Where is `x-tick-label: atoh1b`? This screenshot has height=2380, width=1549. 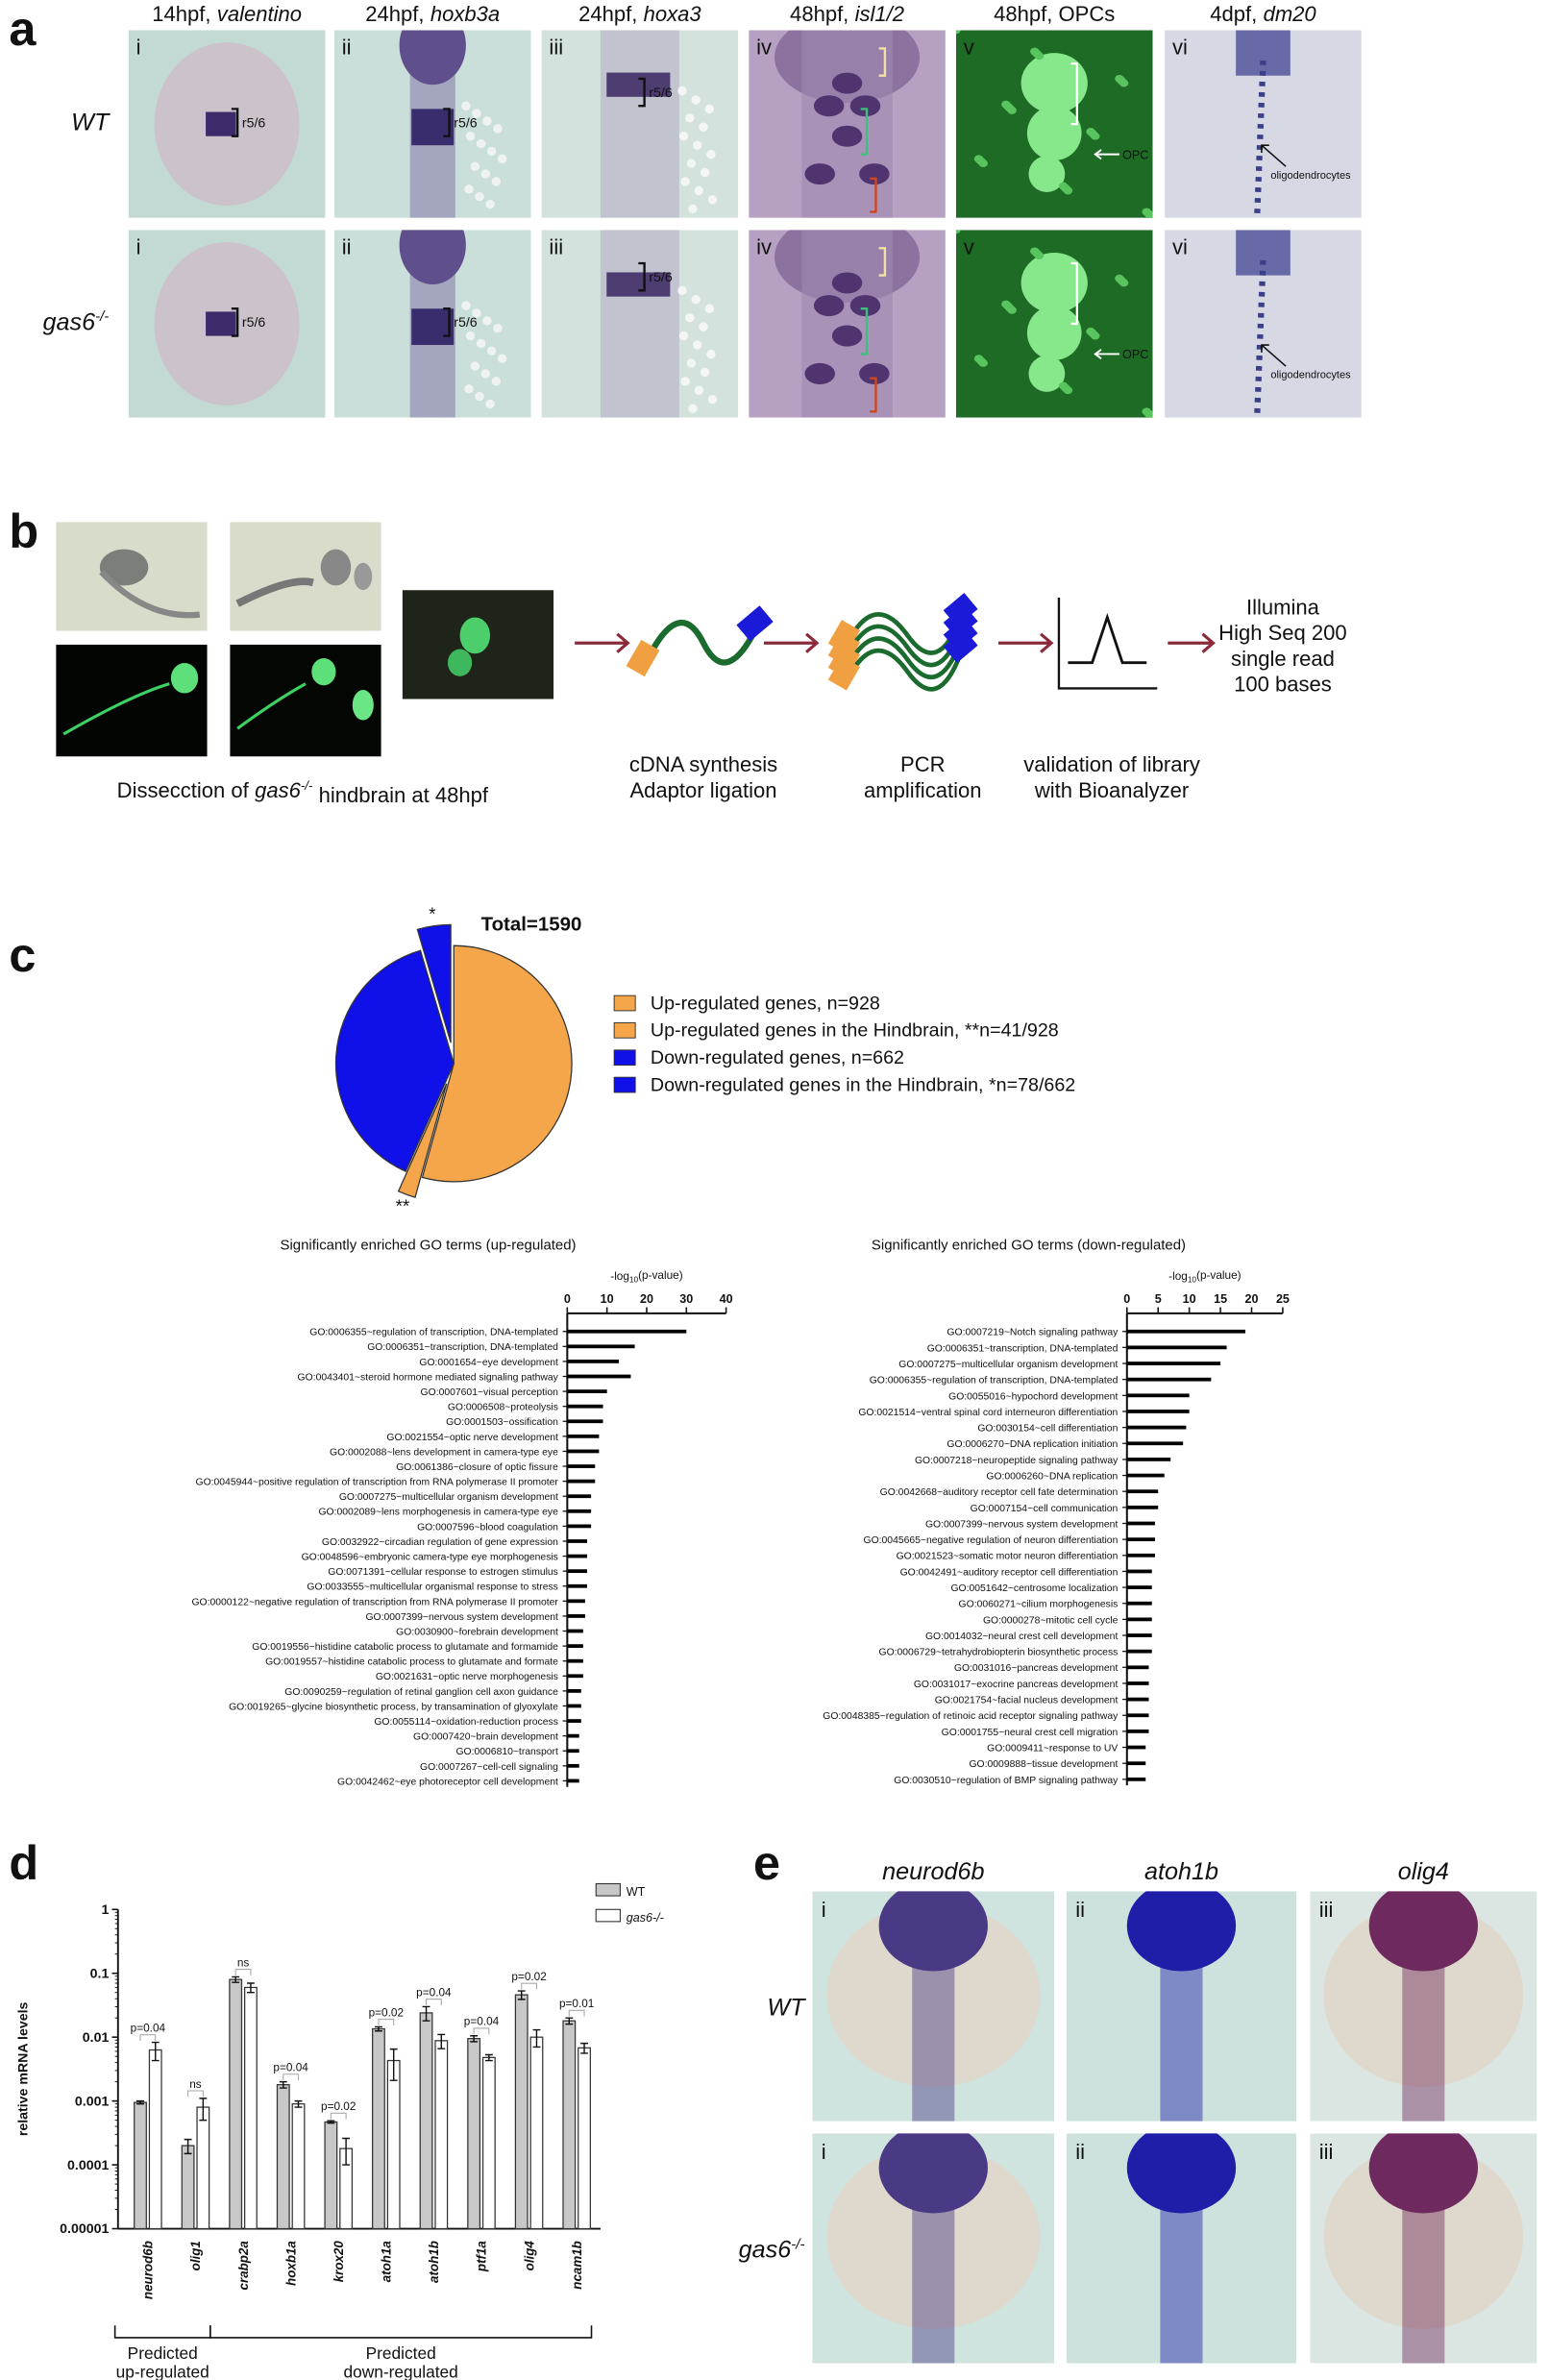 x-tick-label: atoh1b is located at coordinates (434, 2262).